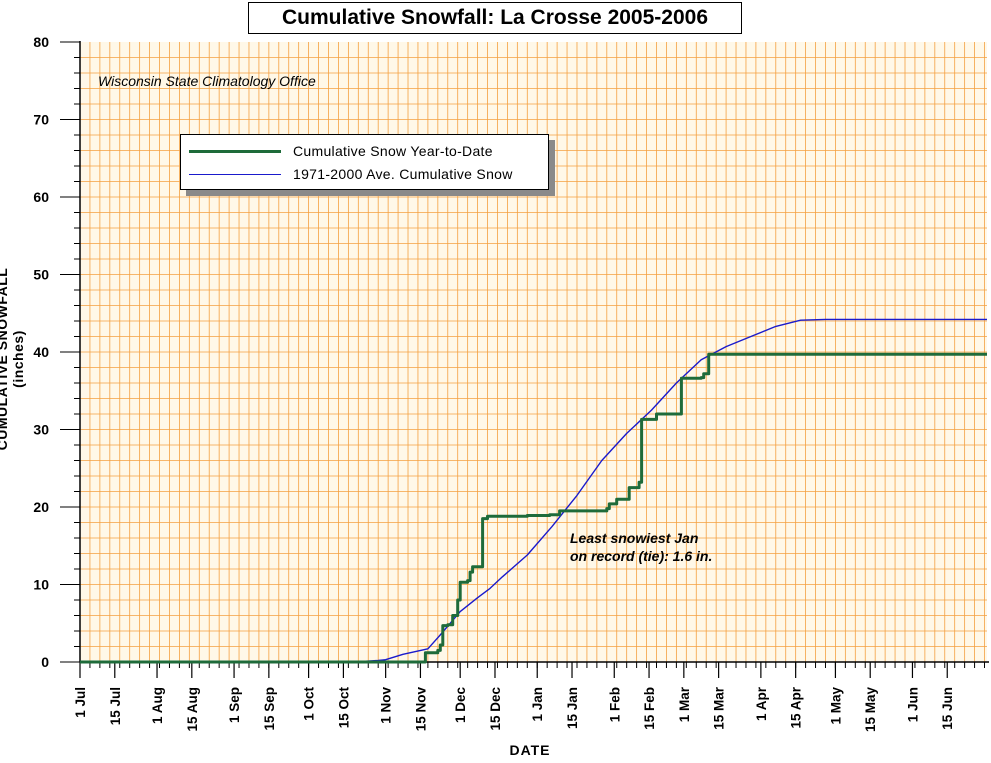 The image size is (991, 763). Describe the element at coordinates (207, 81) in the screenshot. I see `source-note: Wisconsin State Climatology Office` at that location.